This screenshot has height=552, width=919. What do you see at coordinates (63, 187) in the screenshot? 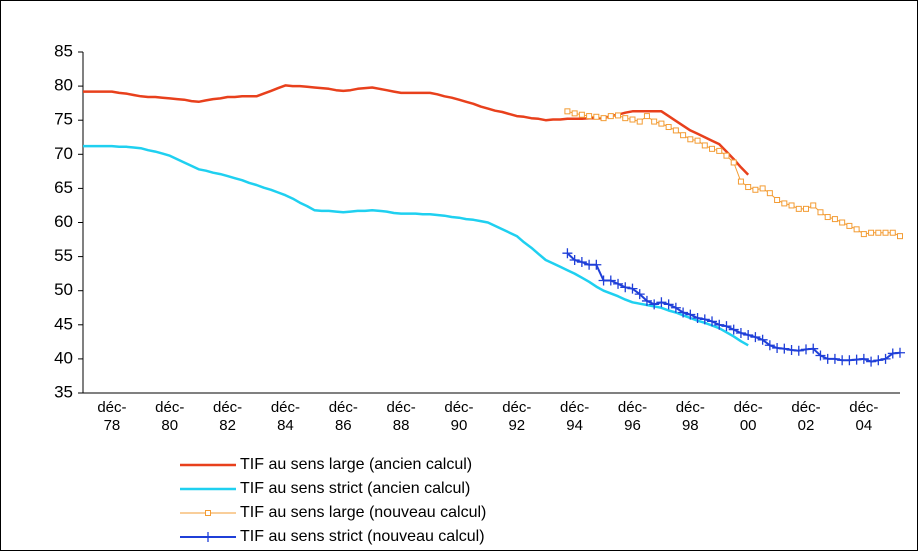
I see `y-tick-label: 65` at bounding box center [63, 187].